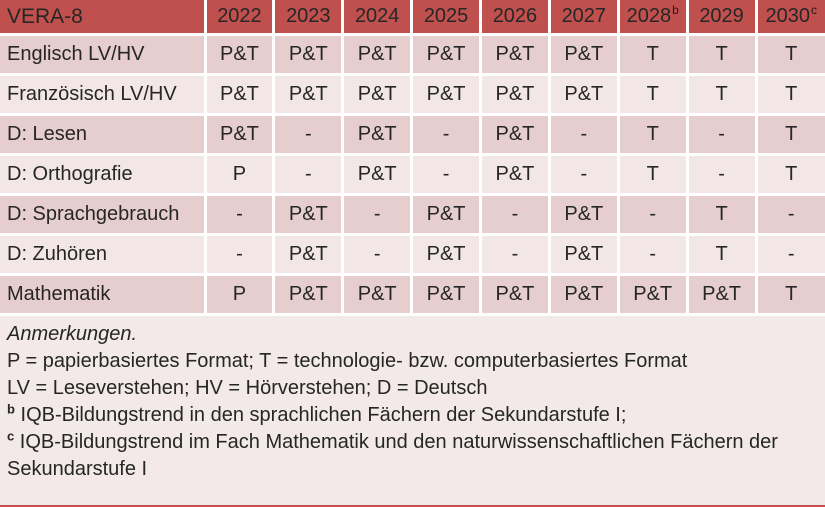 The width and height of the screenshot is (825, 507). Describe the element at coordinates (584, 18) in the screenshot. I see `year-header-2027: 2027` at that location.